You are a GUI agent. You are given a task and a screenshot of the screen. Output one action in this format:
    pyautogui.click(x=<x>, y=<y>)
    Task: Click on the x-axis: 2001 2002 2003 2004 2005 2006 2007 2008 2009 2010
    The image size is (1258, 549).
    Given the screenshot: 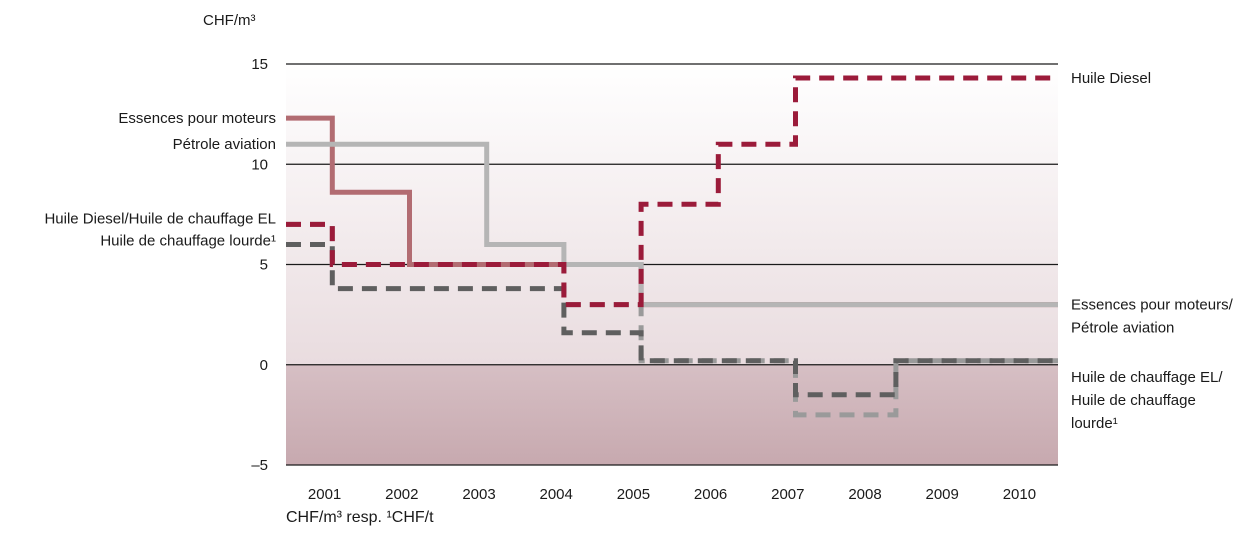 What is the action you would take?
    pyautogui.click(x=672, y=494)
    